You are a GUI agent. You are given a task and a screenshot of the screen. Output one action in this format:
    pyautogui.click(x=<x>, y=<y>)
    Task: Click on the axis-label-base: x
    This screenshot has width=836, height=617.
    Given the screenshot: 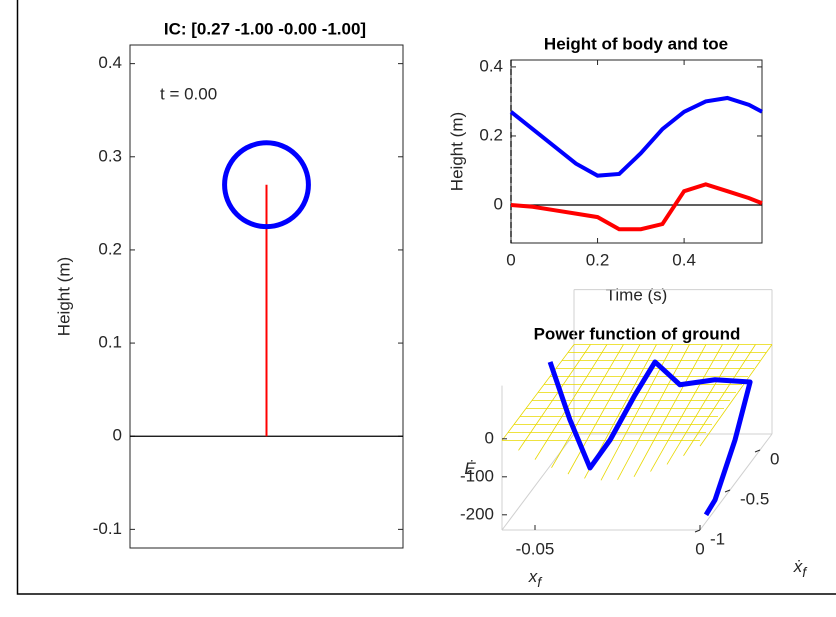 What is the action you would take?
    pyautogui.click(x=533, y=576)
    